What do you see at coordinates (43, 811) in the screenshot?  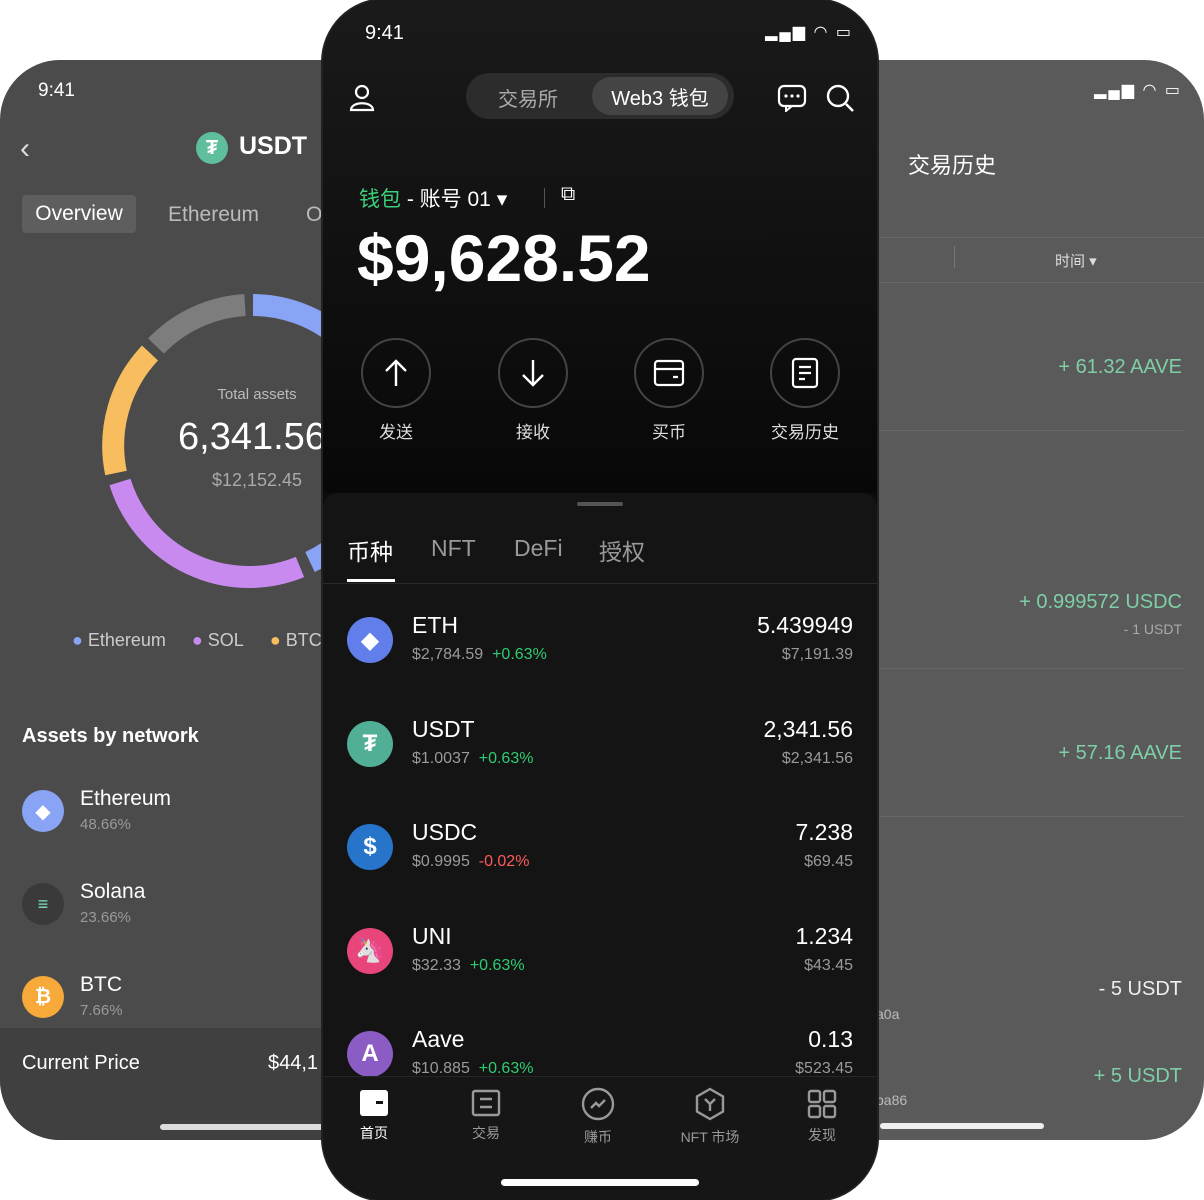 I see `ethereum-icon: ◆` at bounding box center [43, 811].